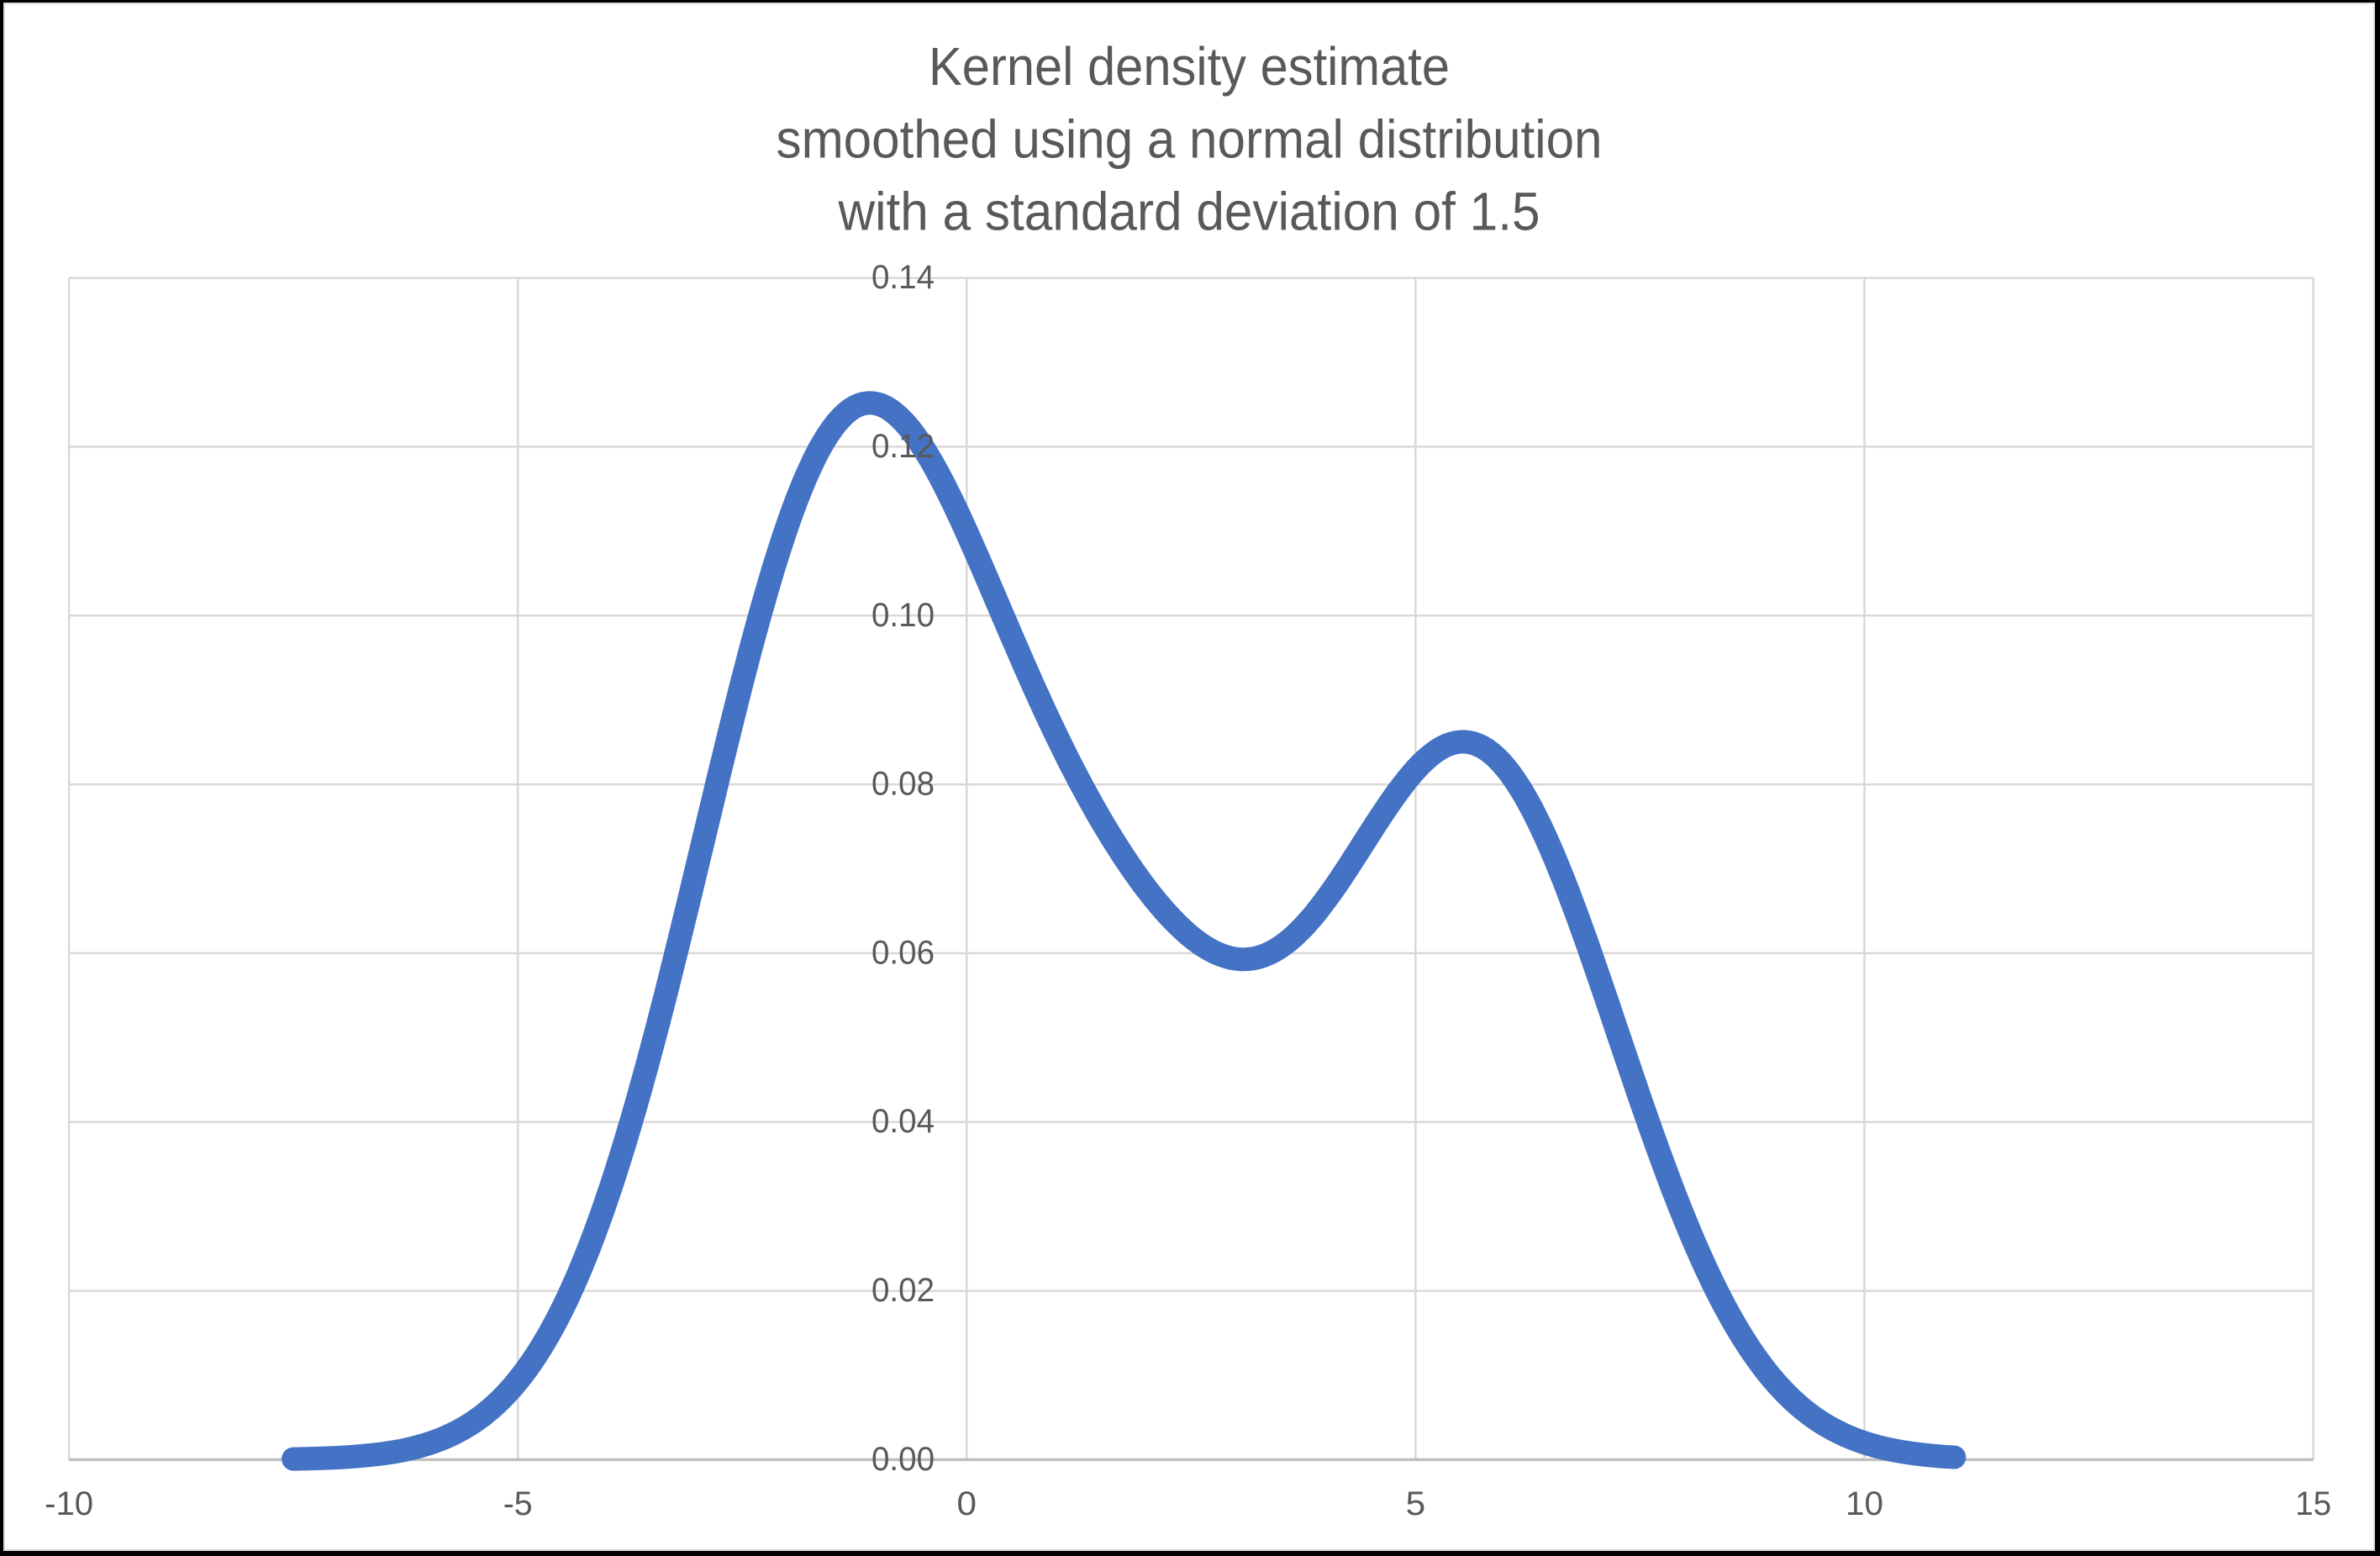 The image size is (2380, 1556). I want to click on svg-text: 0.04, so click(903, 1121).